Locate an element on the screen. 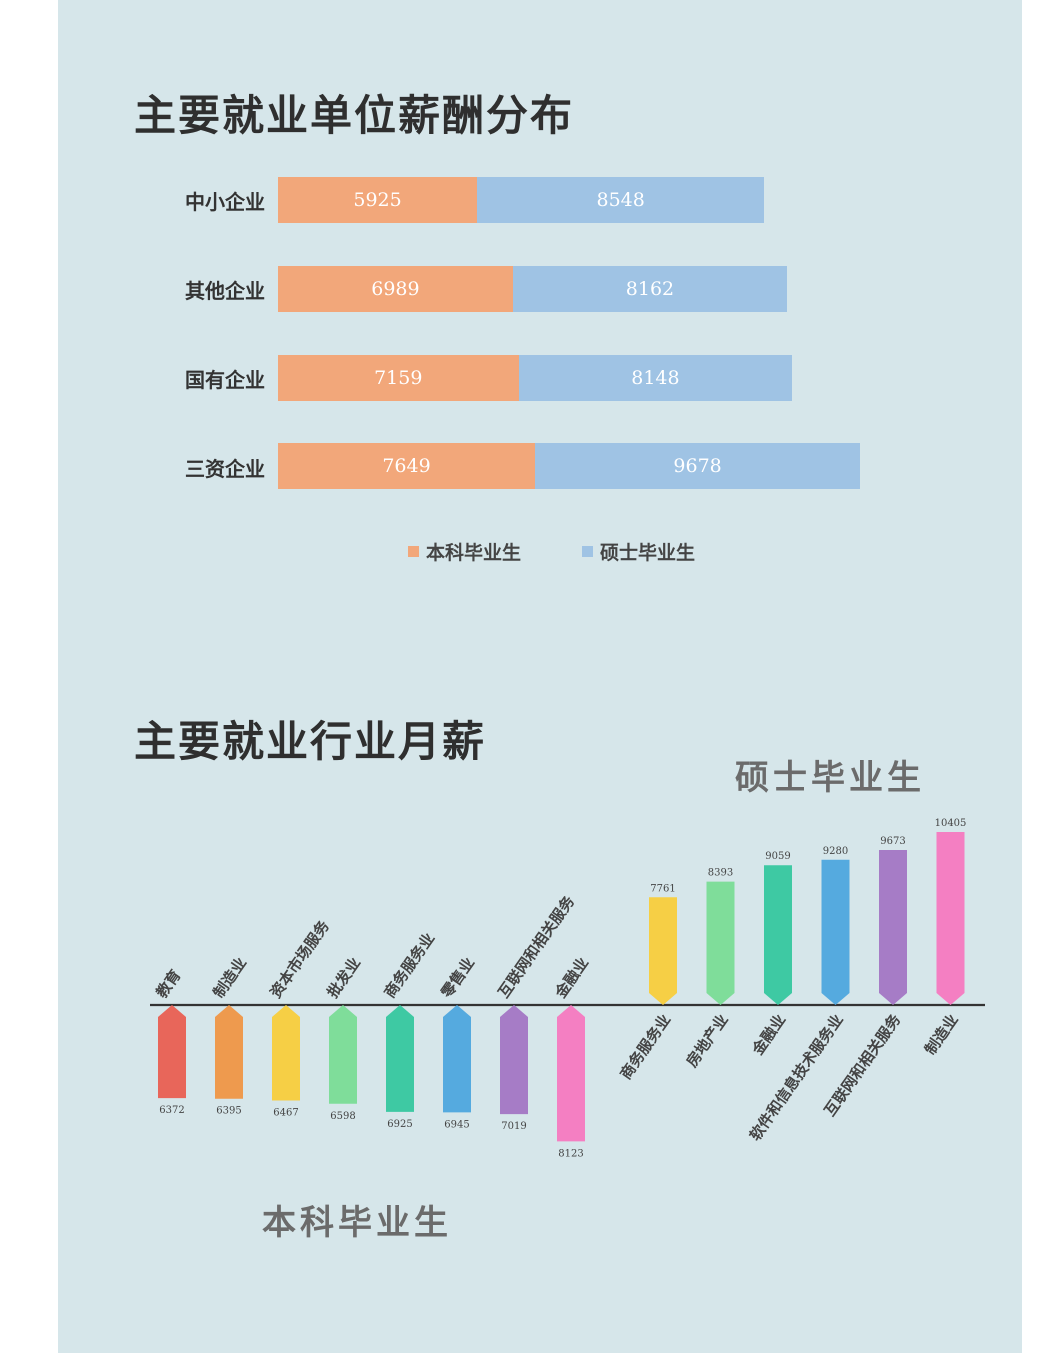  bar-segment-master: 9678 is located at coordinates (698, 466).